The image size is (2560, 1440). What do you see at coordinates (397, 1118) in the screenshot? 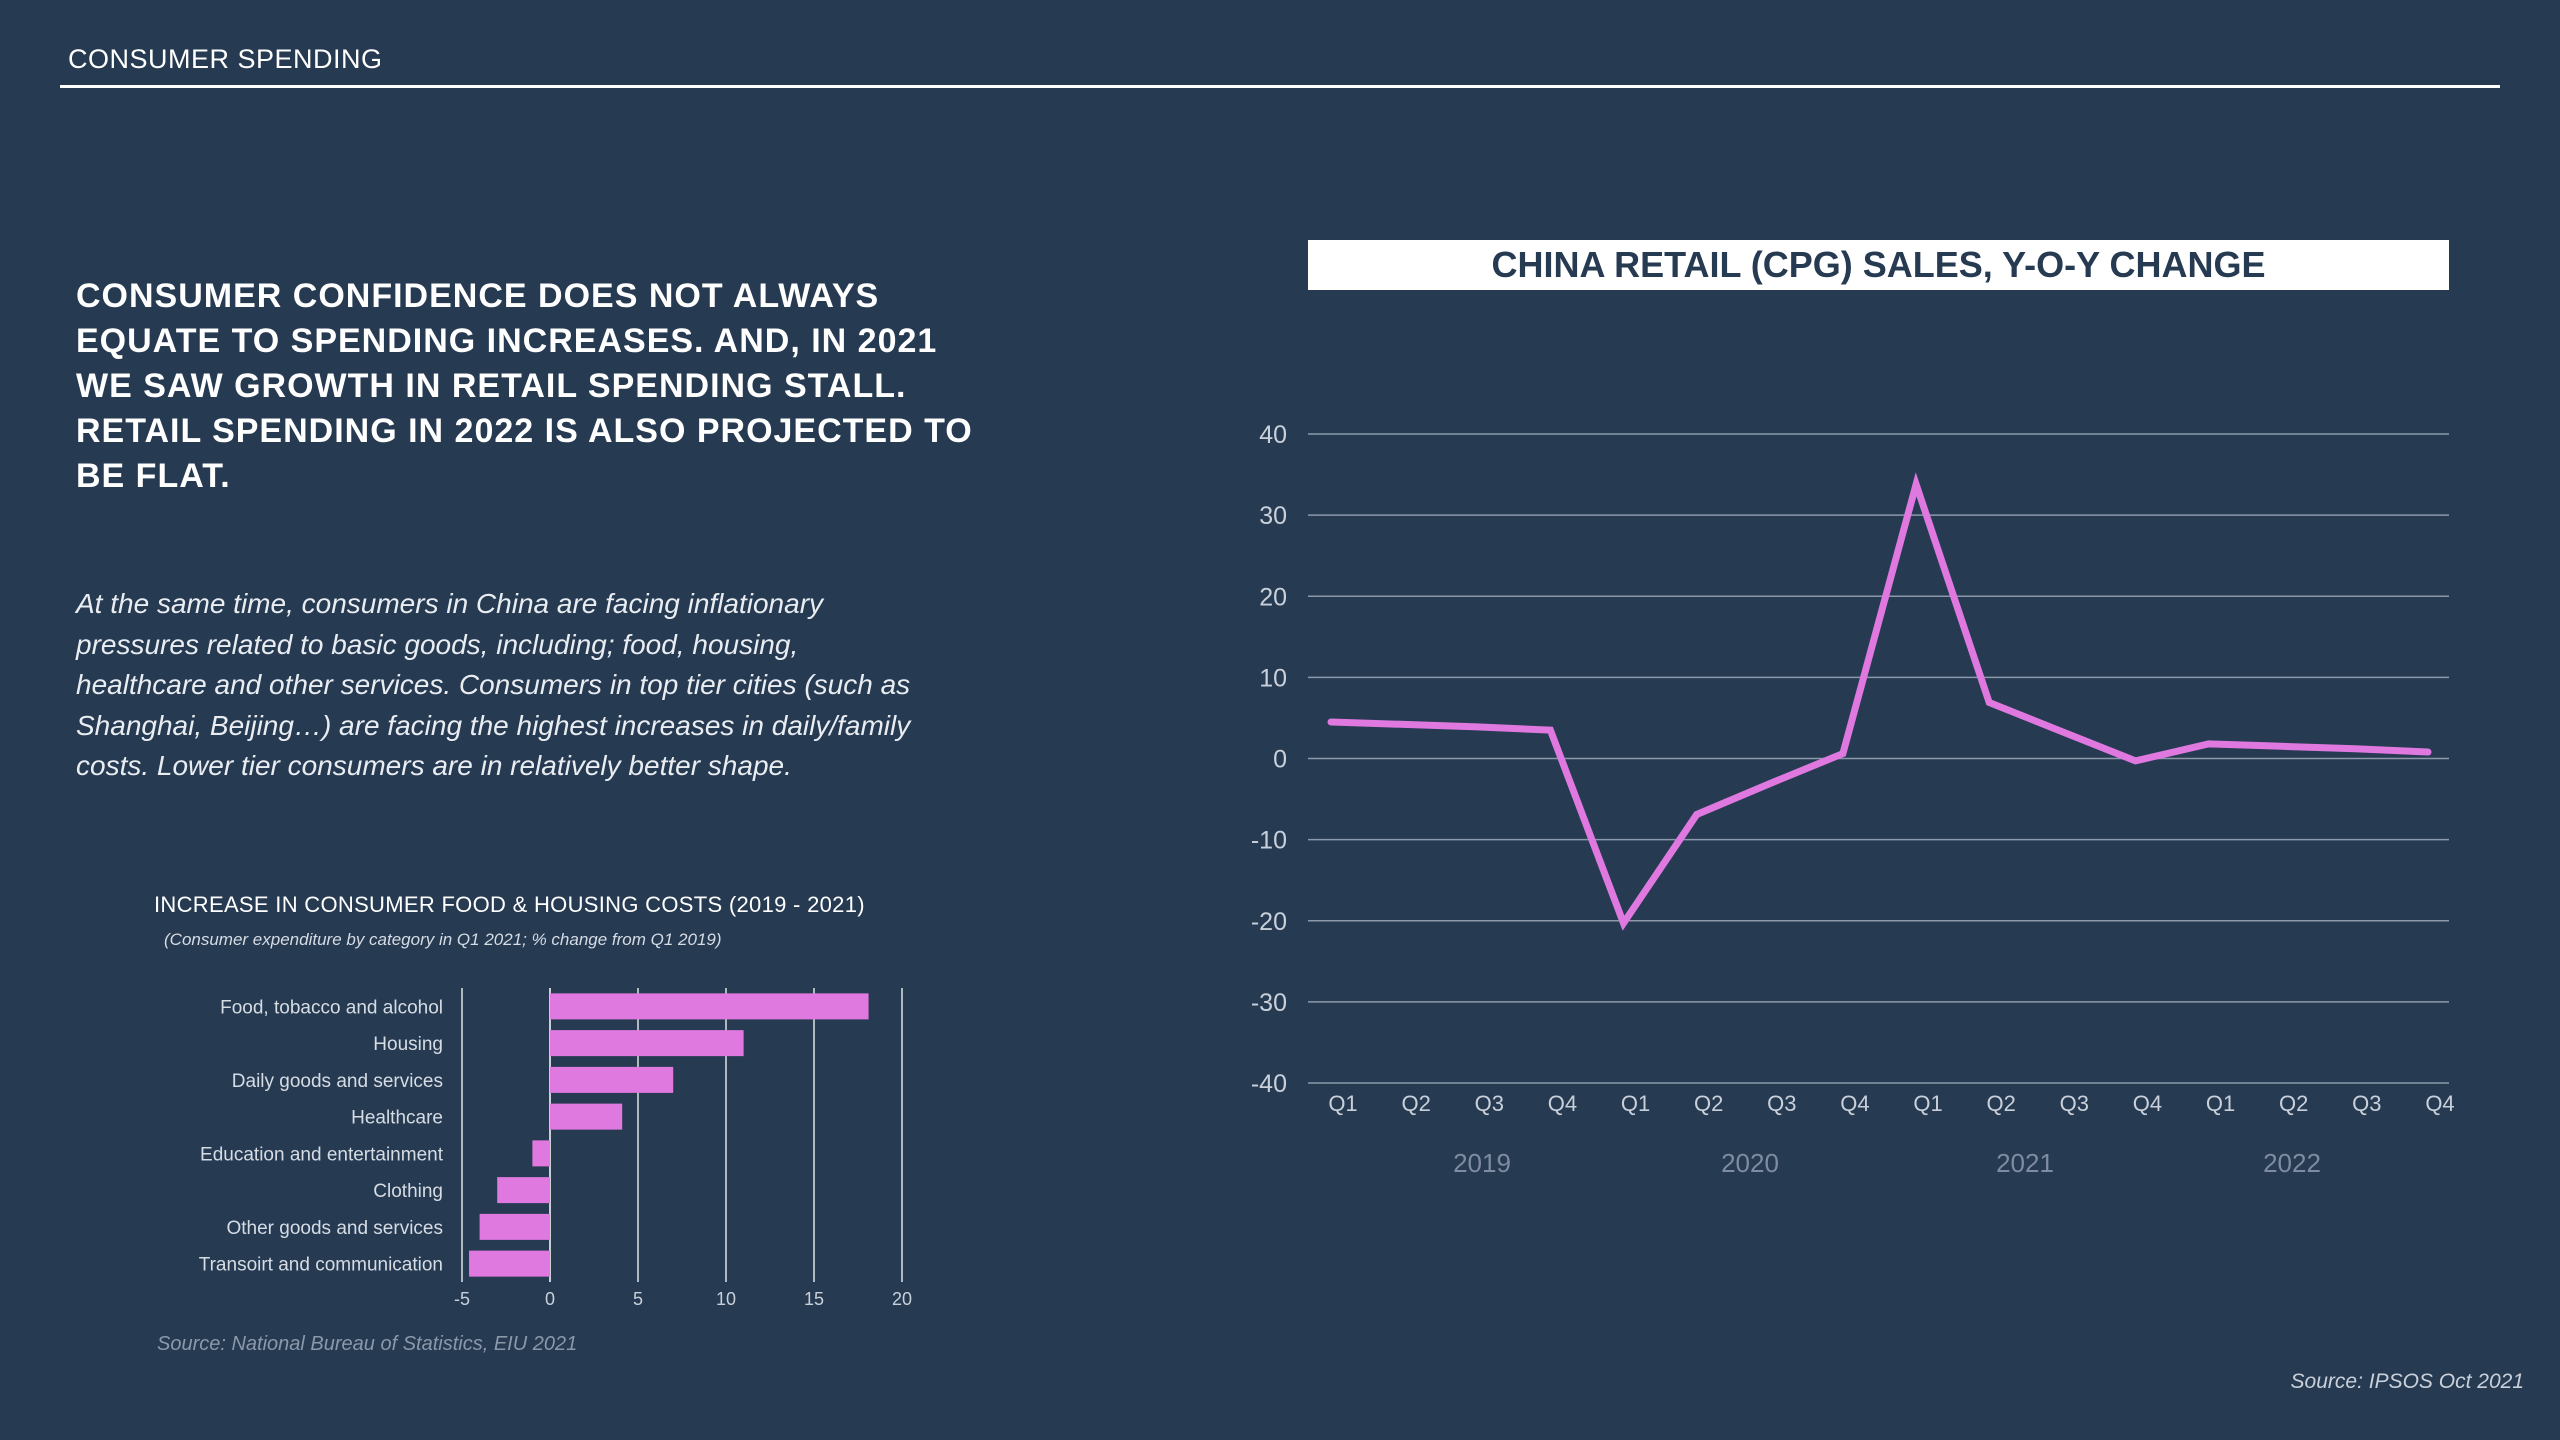
I see `bar-category-label: Healthcare` at bounding box center [397, 1118].